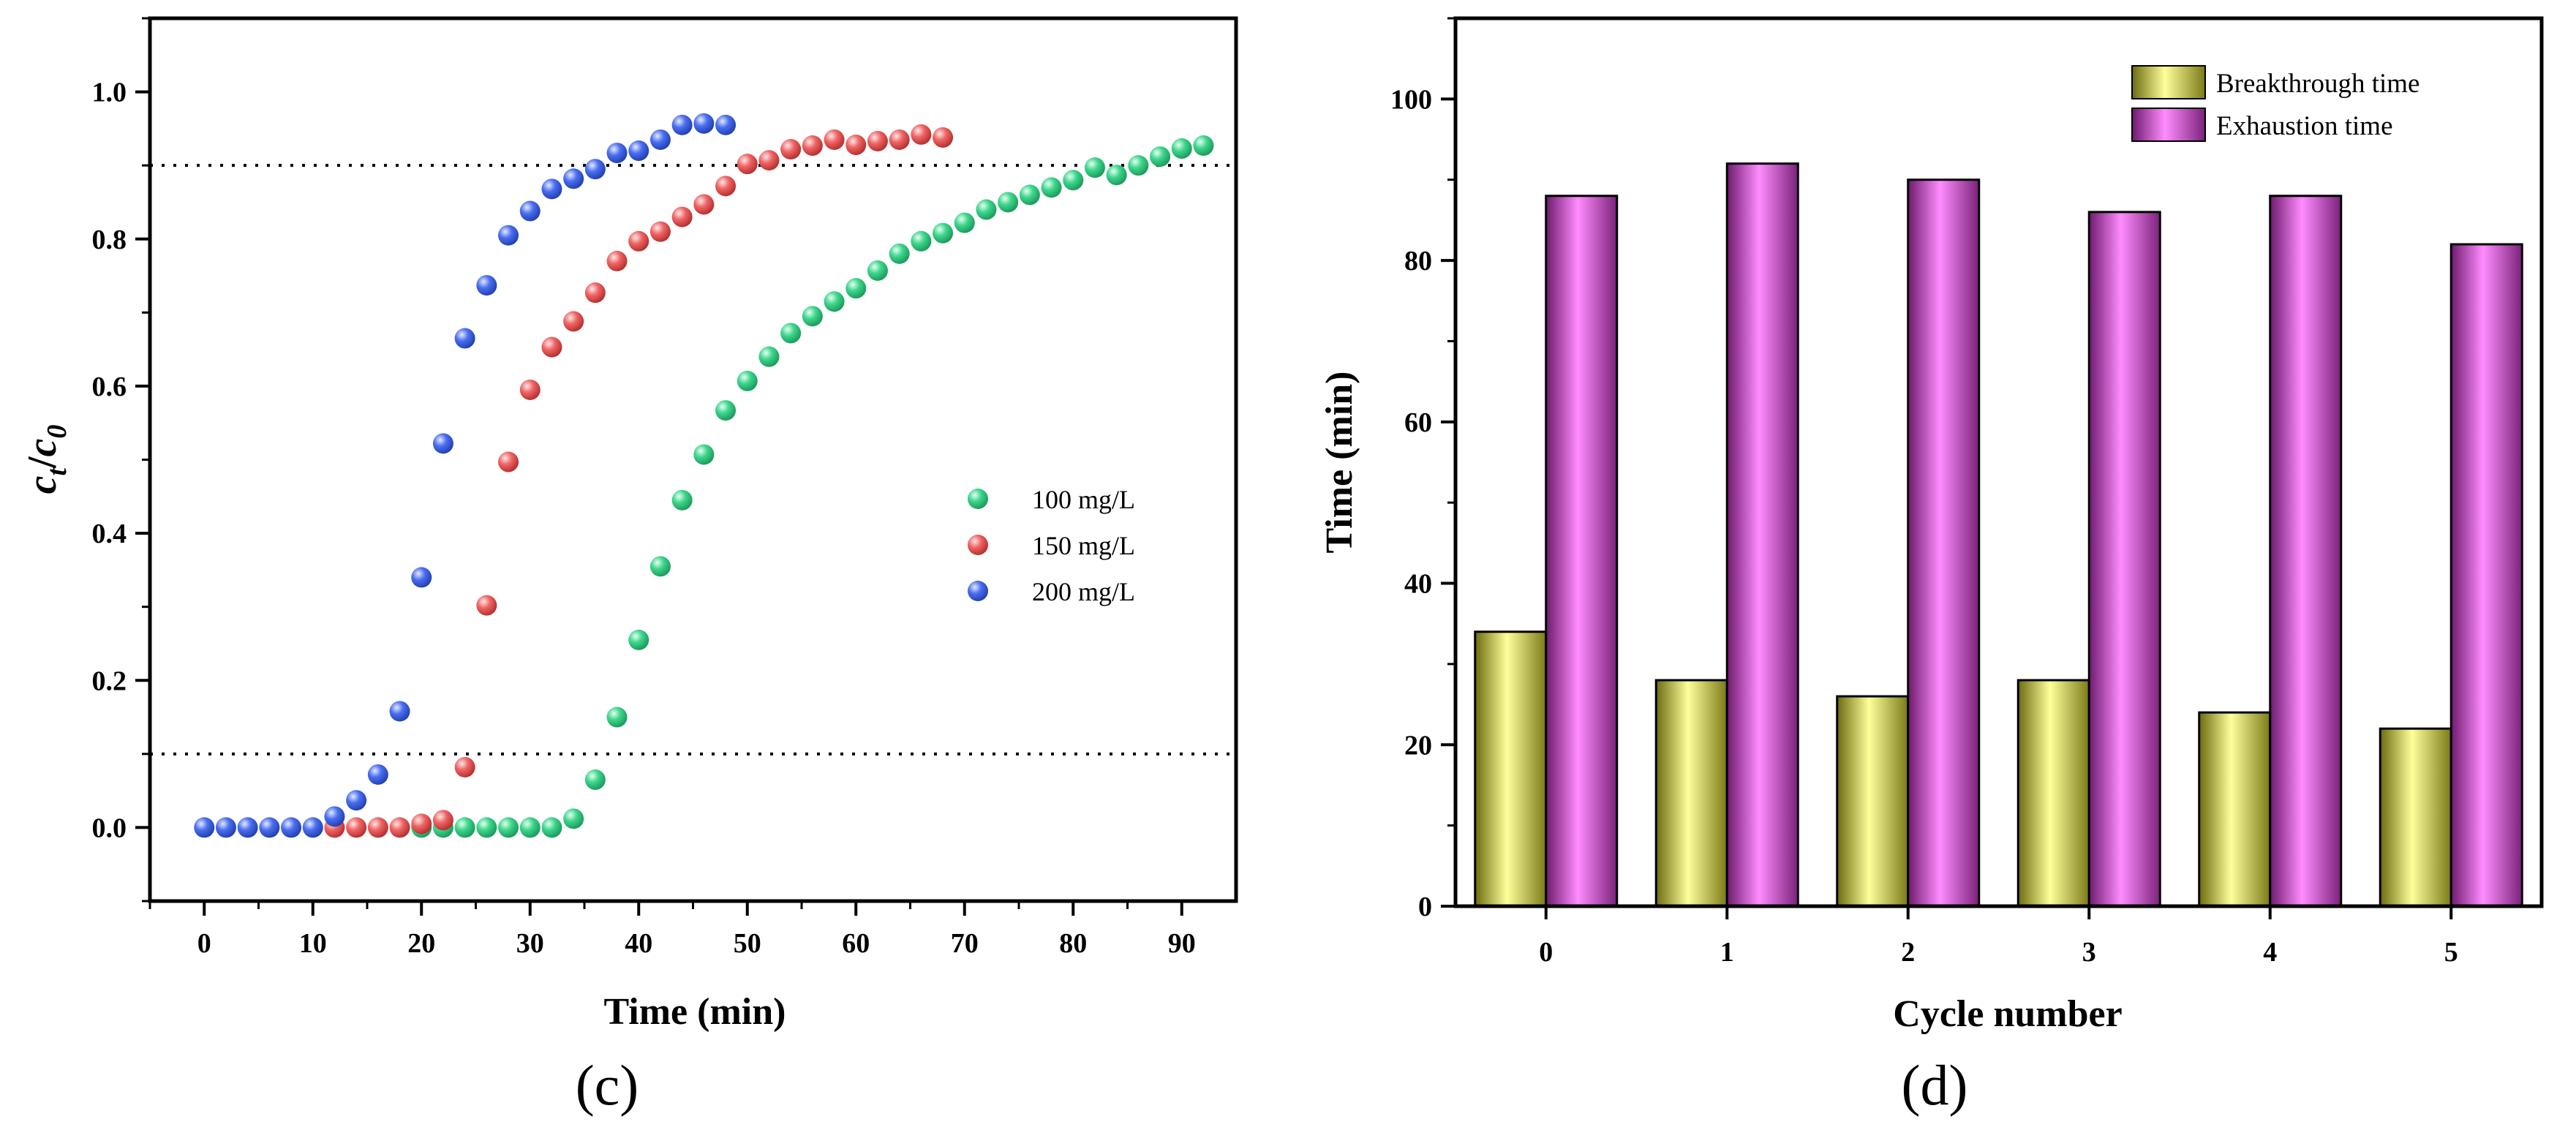 Image resolution: width=2576 pixels, height=1130 pixels. What do you see at coordinates (747, 943) in the screenshot?
I see `x-tick-label-5: 50` at bounding box center [747, 943].